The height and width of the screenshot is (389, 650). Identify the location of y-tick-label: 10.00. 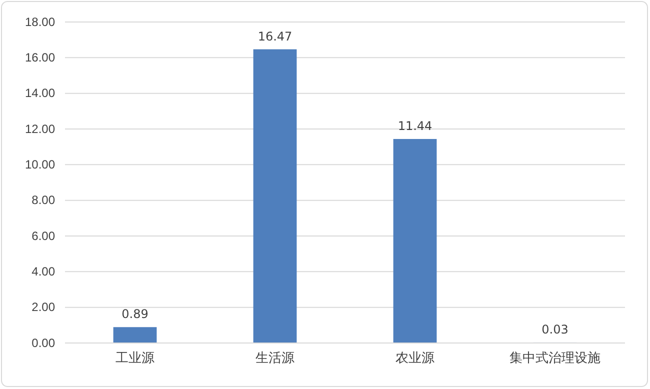
(40, 165).